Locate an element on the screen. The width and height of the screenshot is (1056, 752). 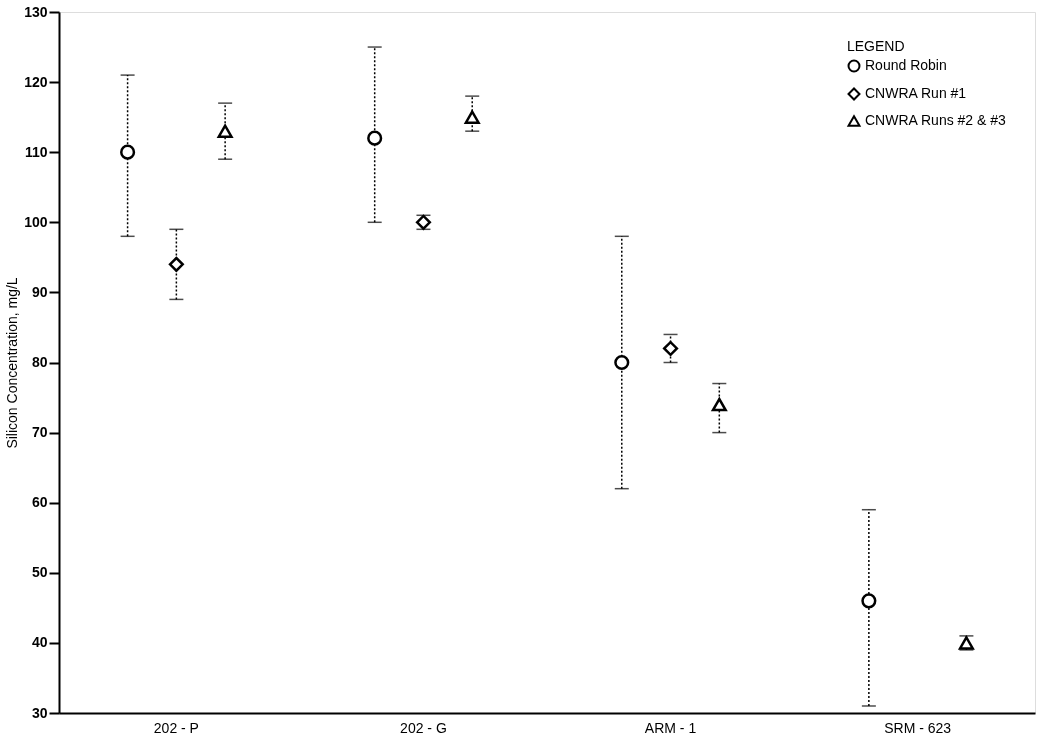
legend-title: LEGEND is located at coordinates (876, 46).